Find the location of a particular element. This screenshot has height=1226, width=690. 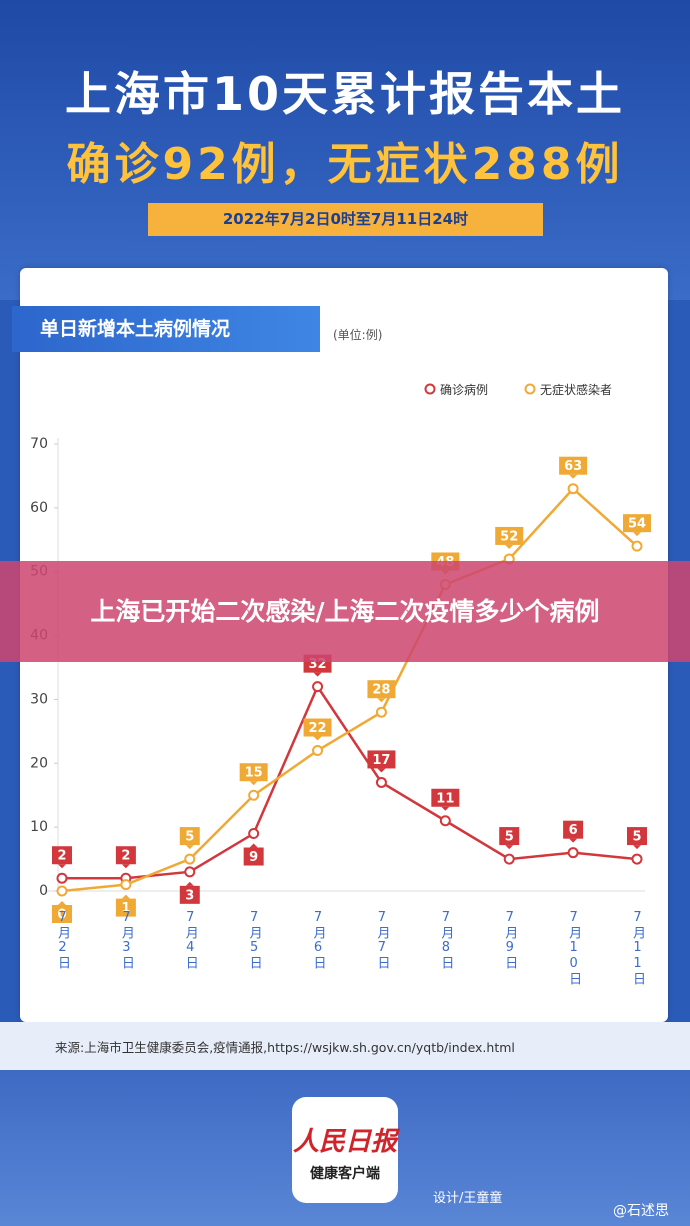

data-label: 11 is located at coordinates (445, 798).